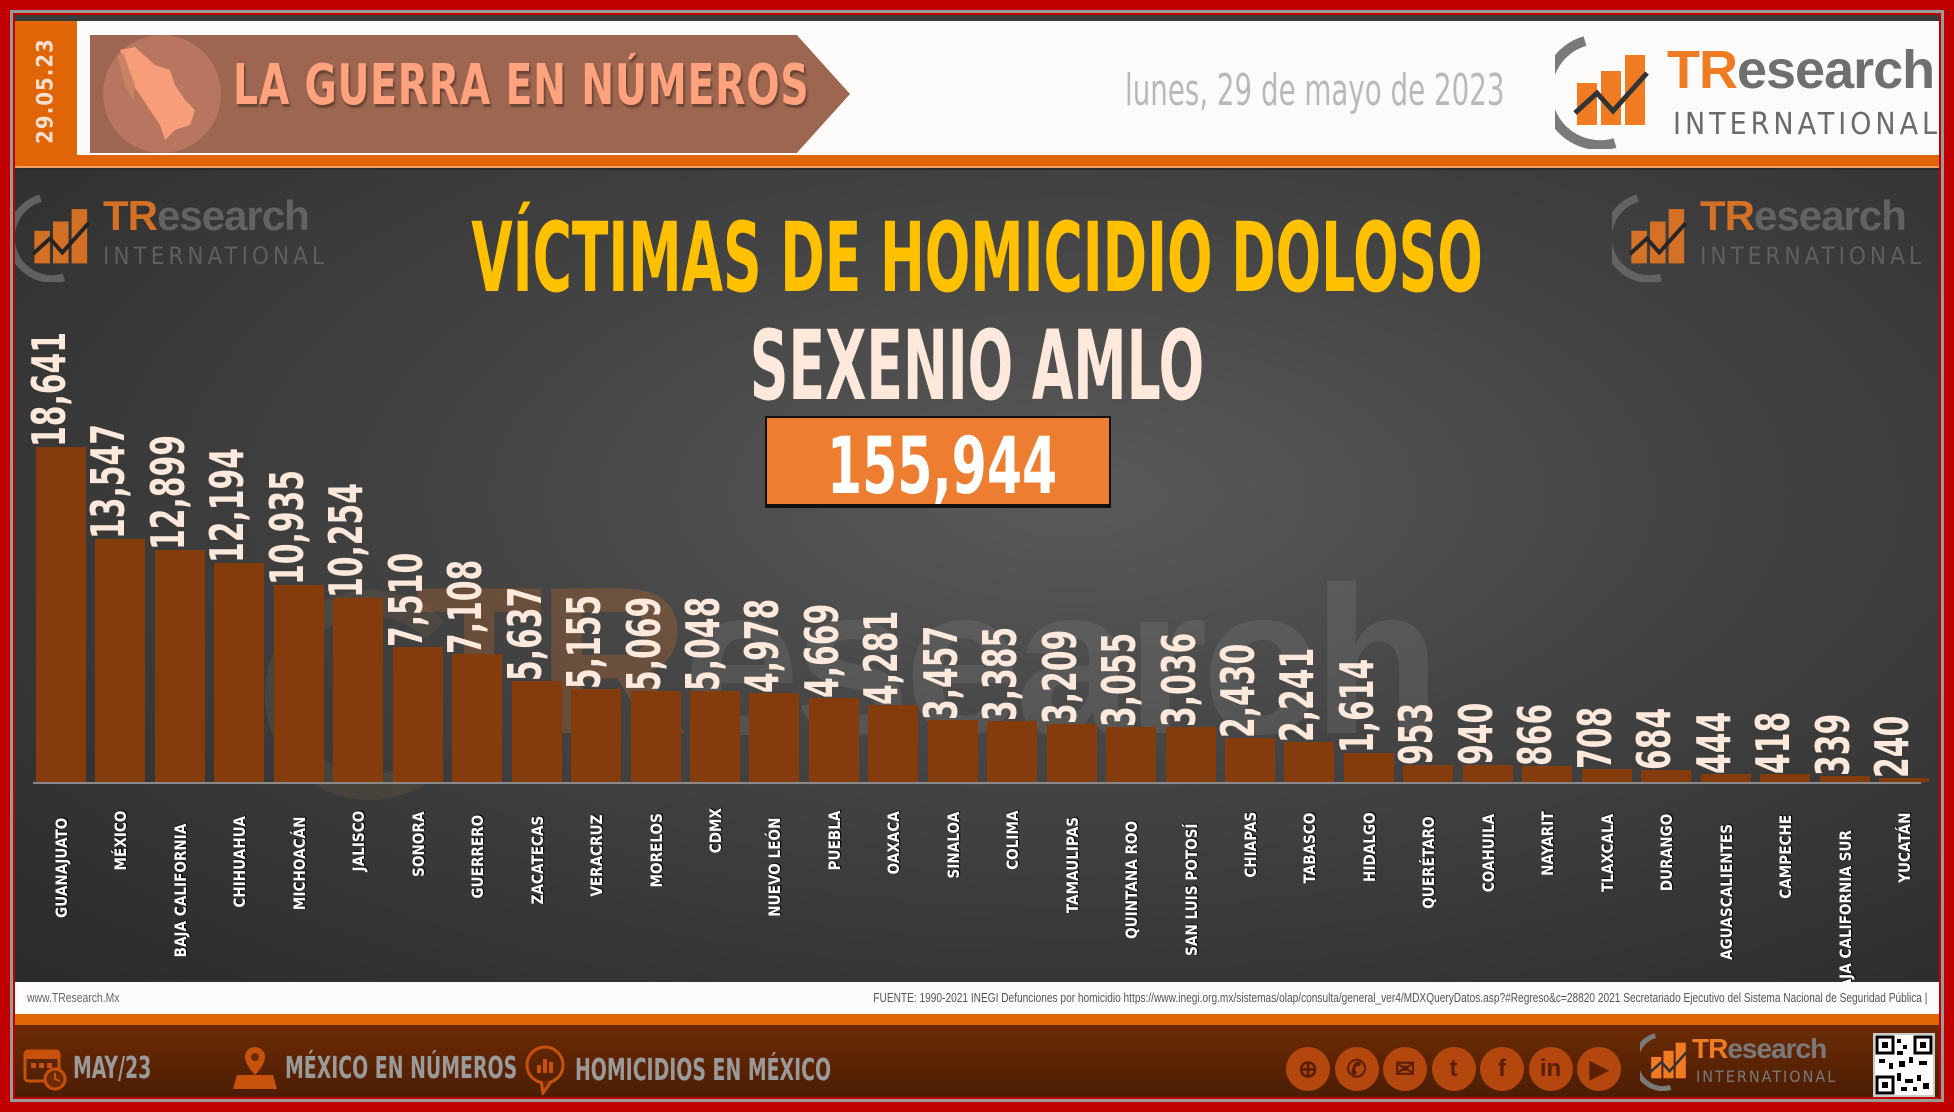 This screenshot has height=1112, width=1954. Describe the element at coordinates (537, 860) in the screenshot. I see `category-label: ZACATECAS` at that location.